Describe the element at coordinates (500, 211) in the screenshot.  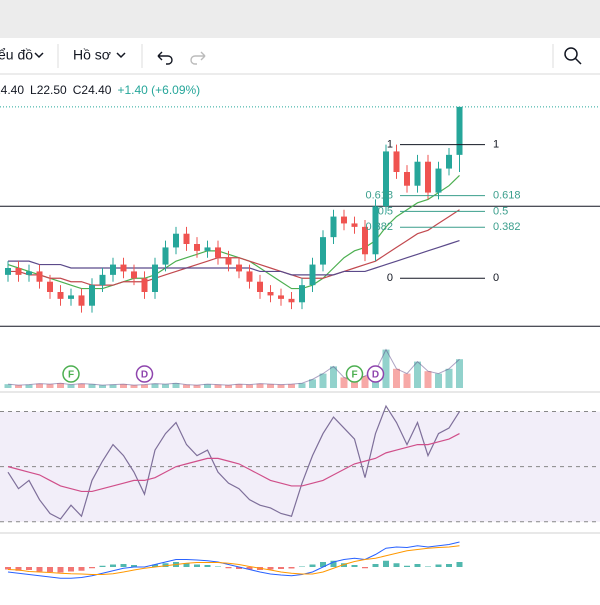
I see `fib-label: 0.5` at that location.